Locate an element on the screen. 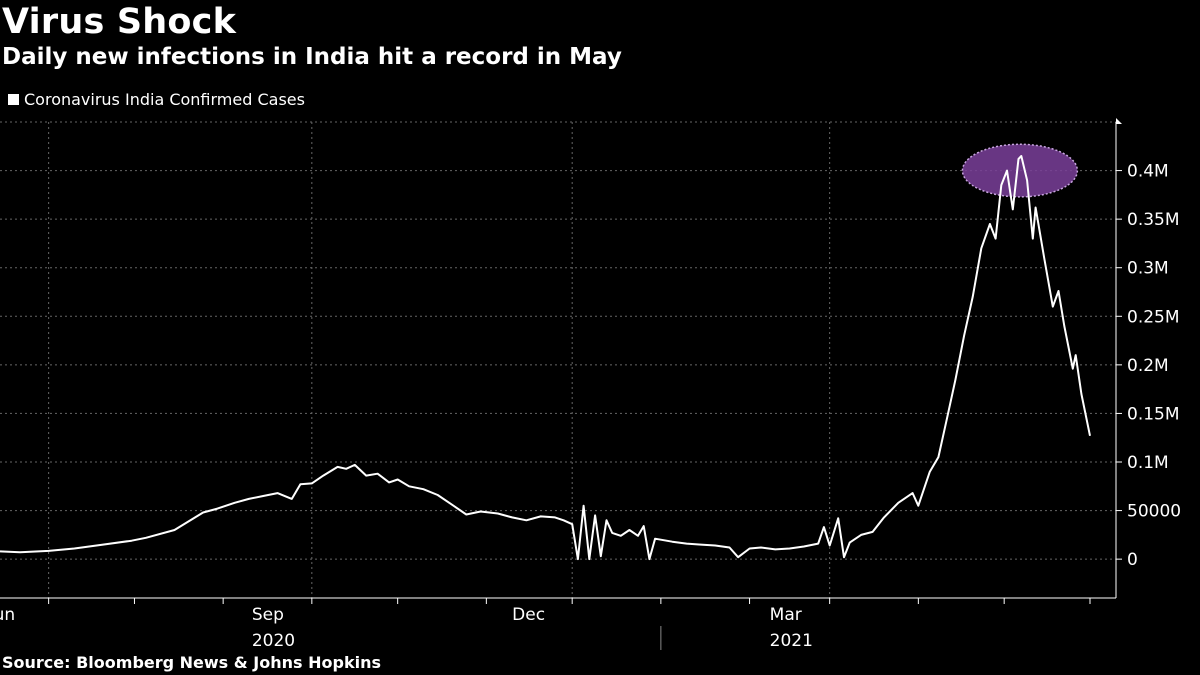  y-tick-label: 0 is located at coordinates (1132, 560).